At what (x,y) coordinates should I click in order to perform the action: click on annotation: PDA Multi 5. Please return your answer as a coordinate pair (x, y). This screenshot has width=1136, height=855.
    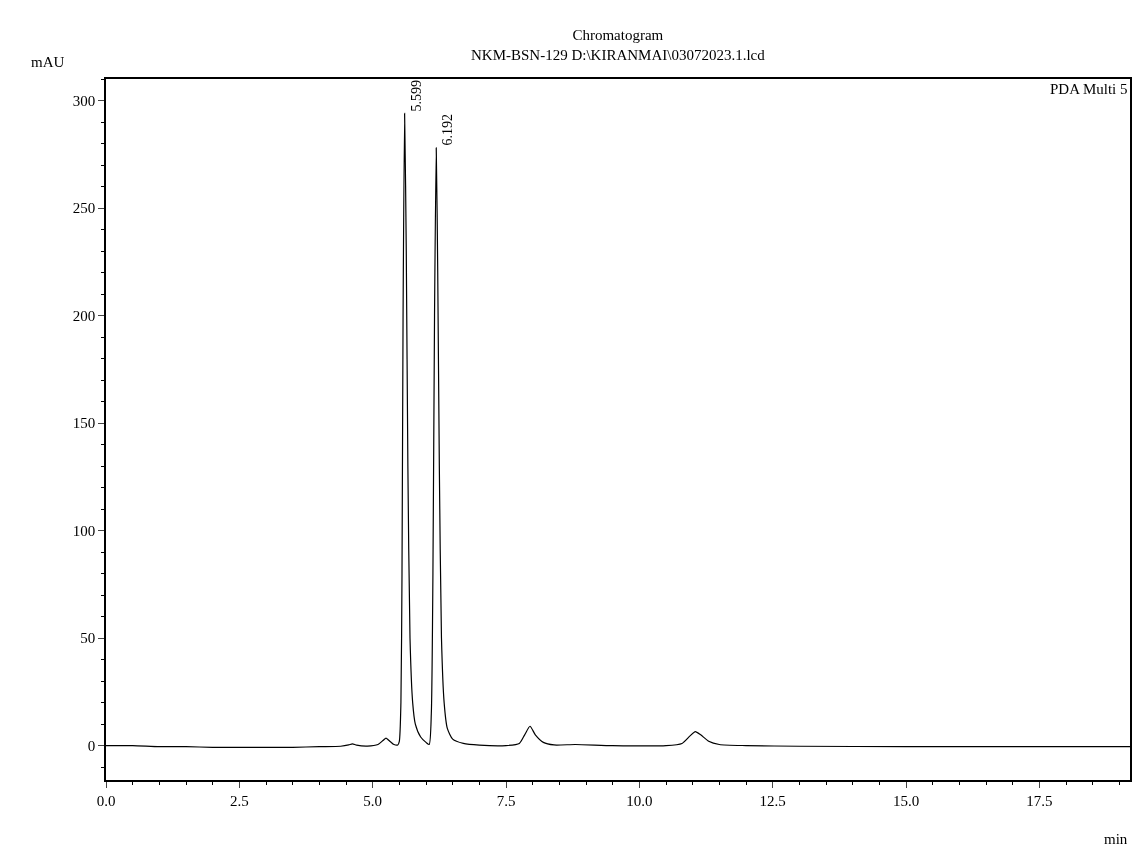
    Looking at the image, I should click on (1089, 89).